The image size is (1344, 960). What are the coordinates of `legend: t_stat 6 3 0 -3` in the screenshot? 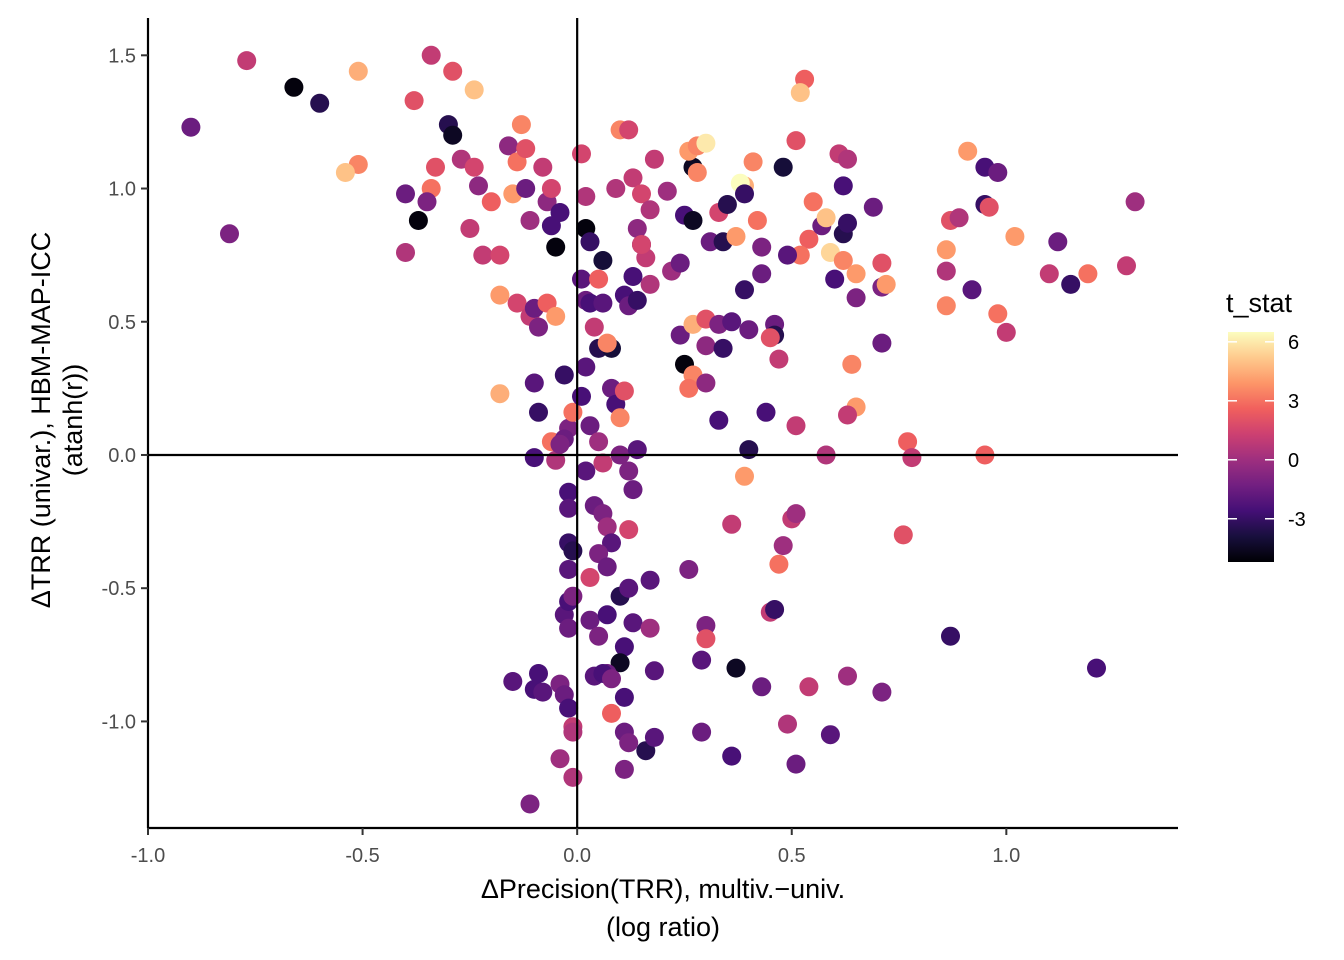 It's located at (1266, 425).